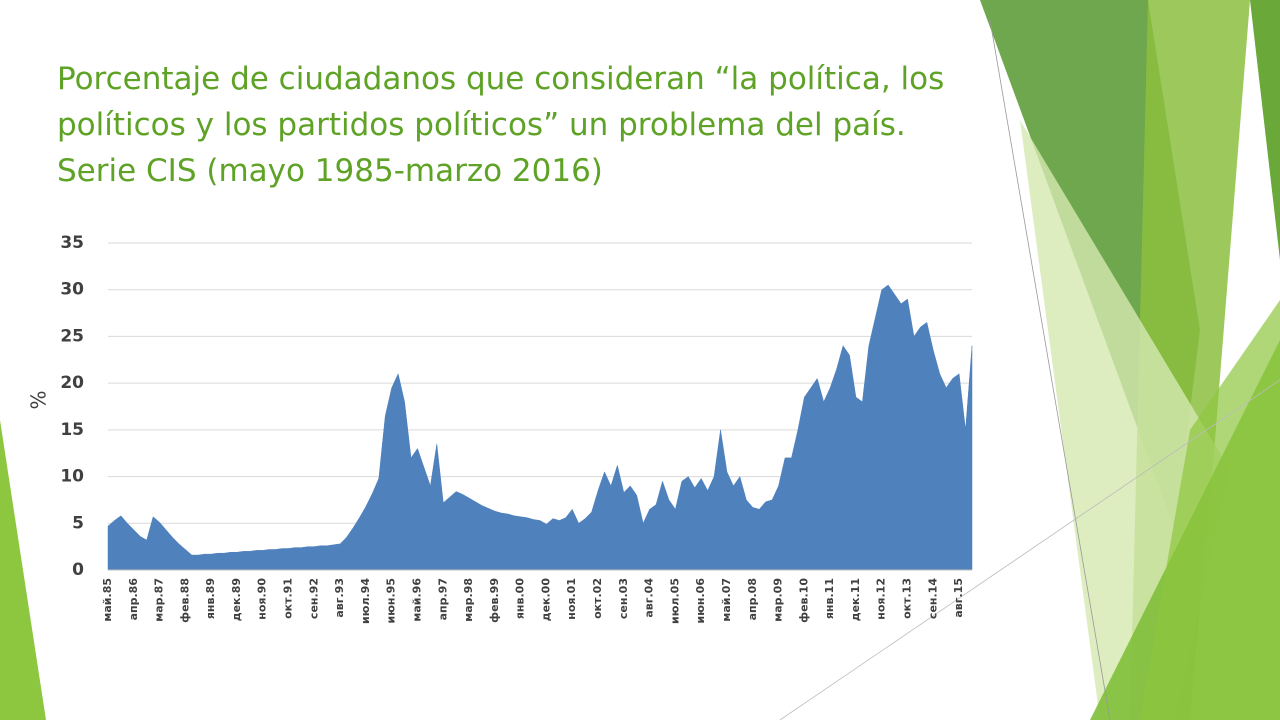  What do you see at coordinates (365, 601) in the screenshot?
I see `x-tick-label: июл.94` at bounding box center [365, 601].